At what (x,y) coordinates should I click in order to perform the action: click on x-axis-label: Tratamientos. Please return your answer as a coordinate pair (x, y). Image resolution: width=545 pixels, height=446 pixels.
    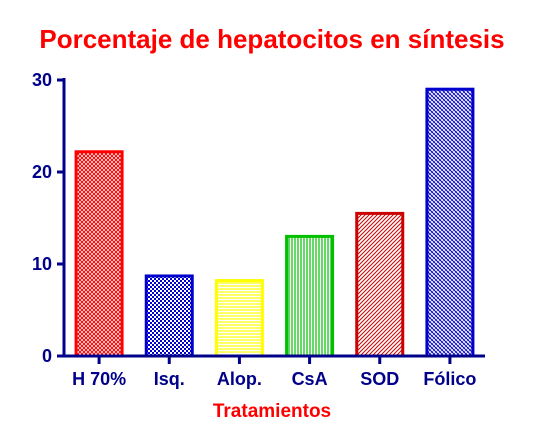
    Looking at the image, I should click on (272, 411).